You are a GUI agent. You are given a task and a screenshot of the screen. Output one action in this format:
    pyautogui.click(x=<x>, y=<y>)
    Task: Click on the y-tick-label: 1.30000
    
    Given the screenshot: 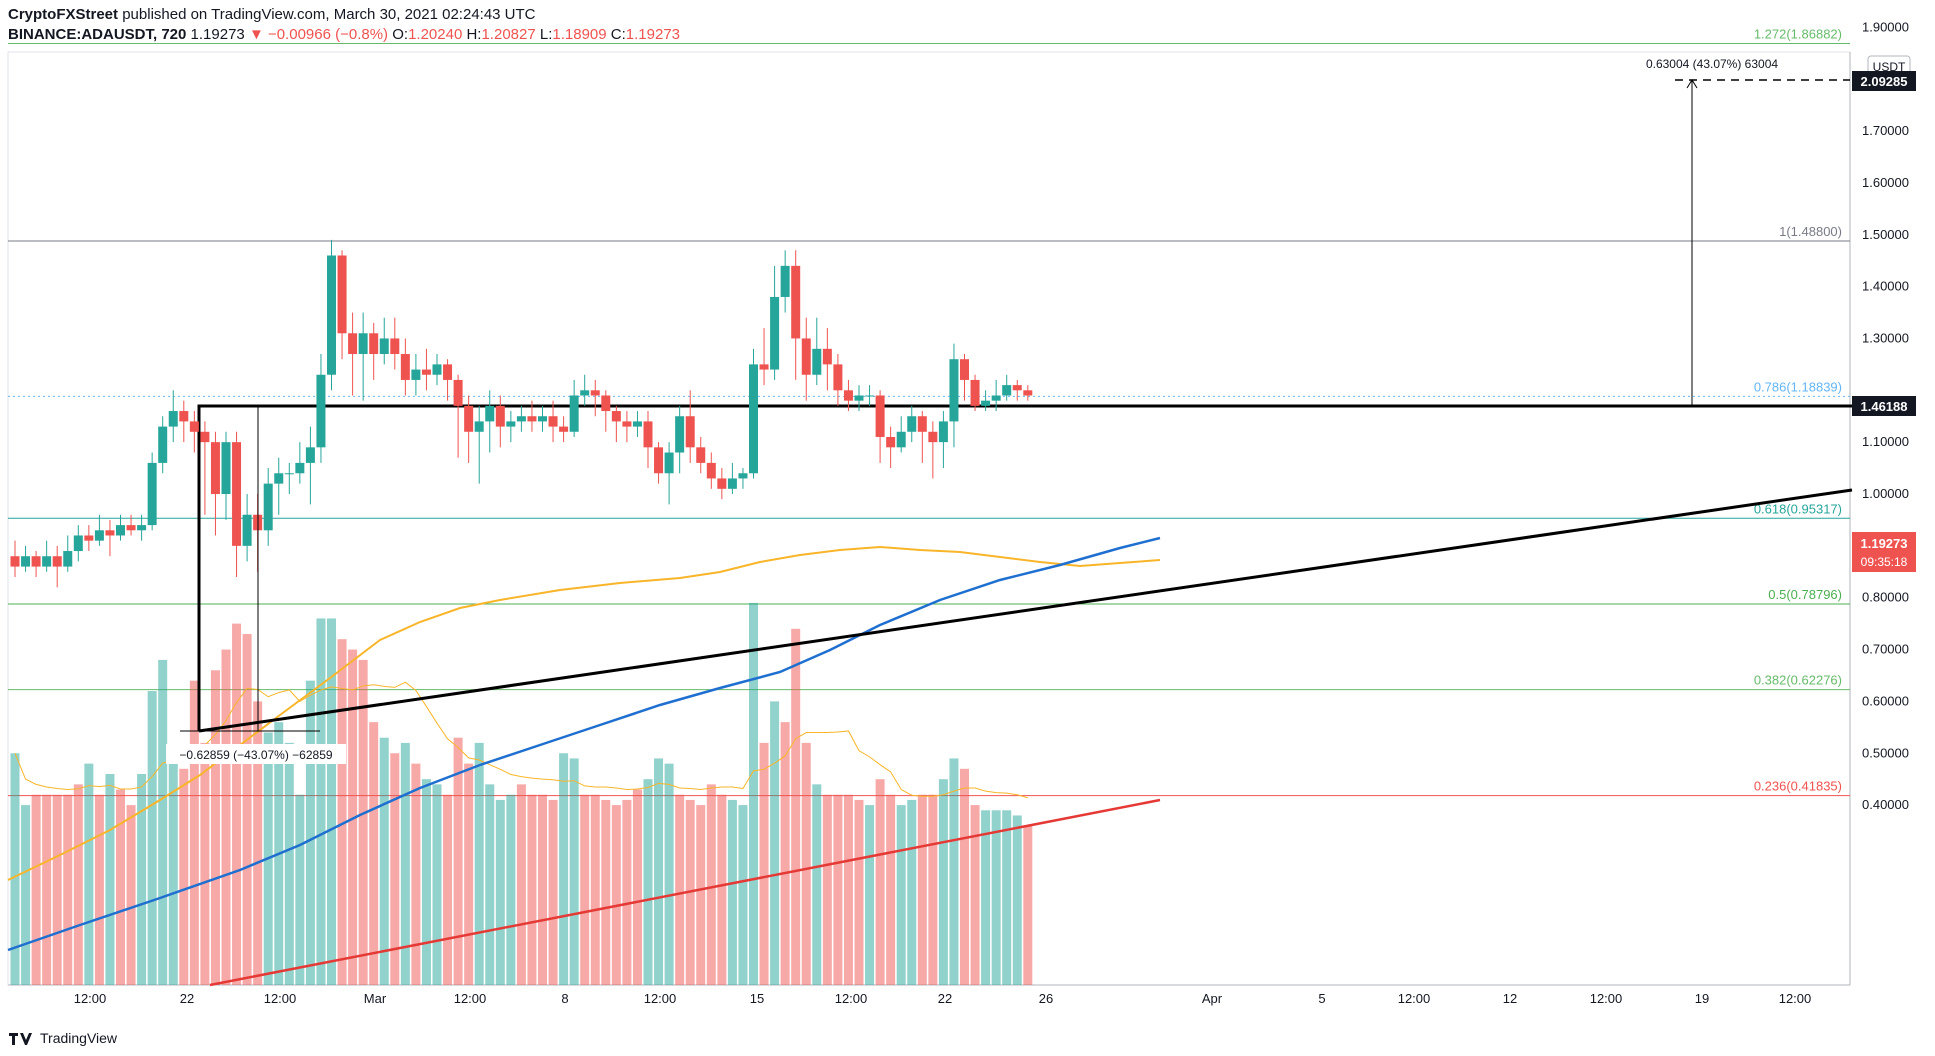 What is the action you would take?
    pyautogui.click(x=1885, y=337)
    